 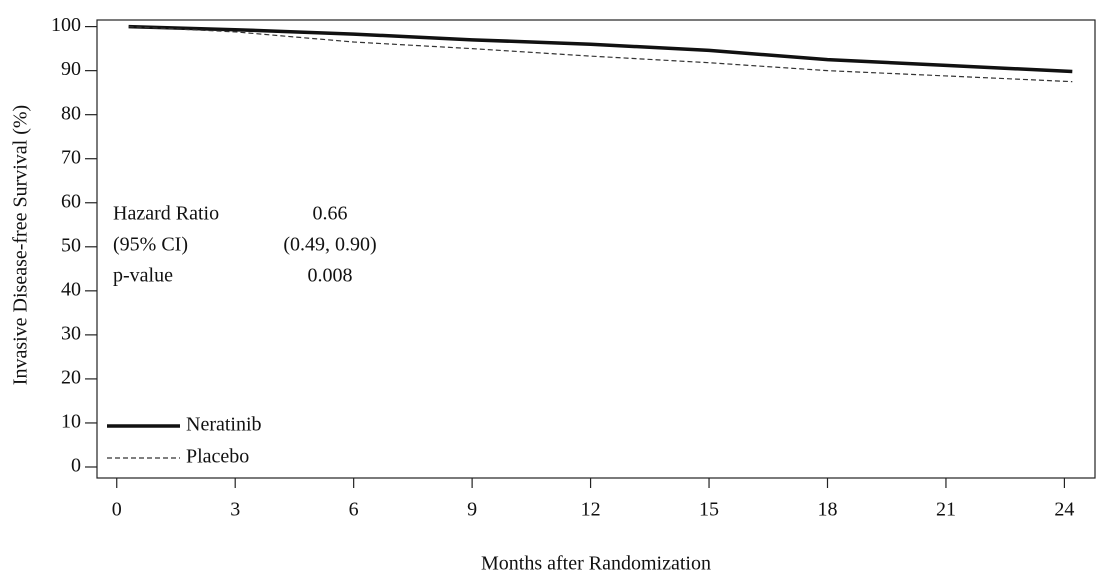 What do you see at coordinates (71, 422) in the screenshot?
I see `y-tick-label: 10` at bounding box center [71, 422].